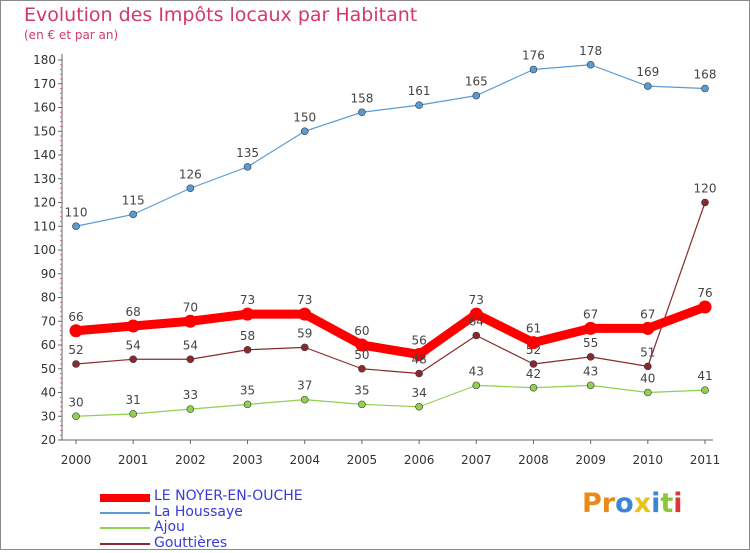 The height and width of the screenshot is (553, 750). I want to click on data-label: 176, so click(533, 56).